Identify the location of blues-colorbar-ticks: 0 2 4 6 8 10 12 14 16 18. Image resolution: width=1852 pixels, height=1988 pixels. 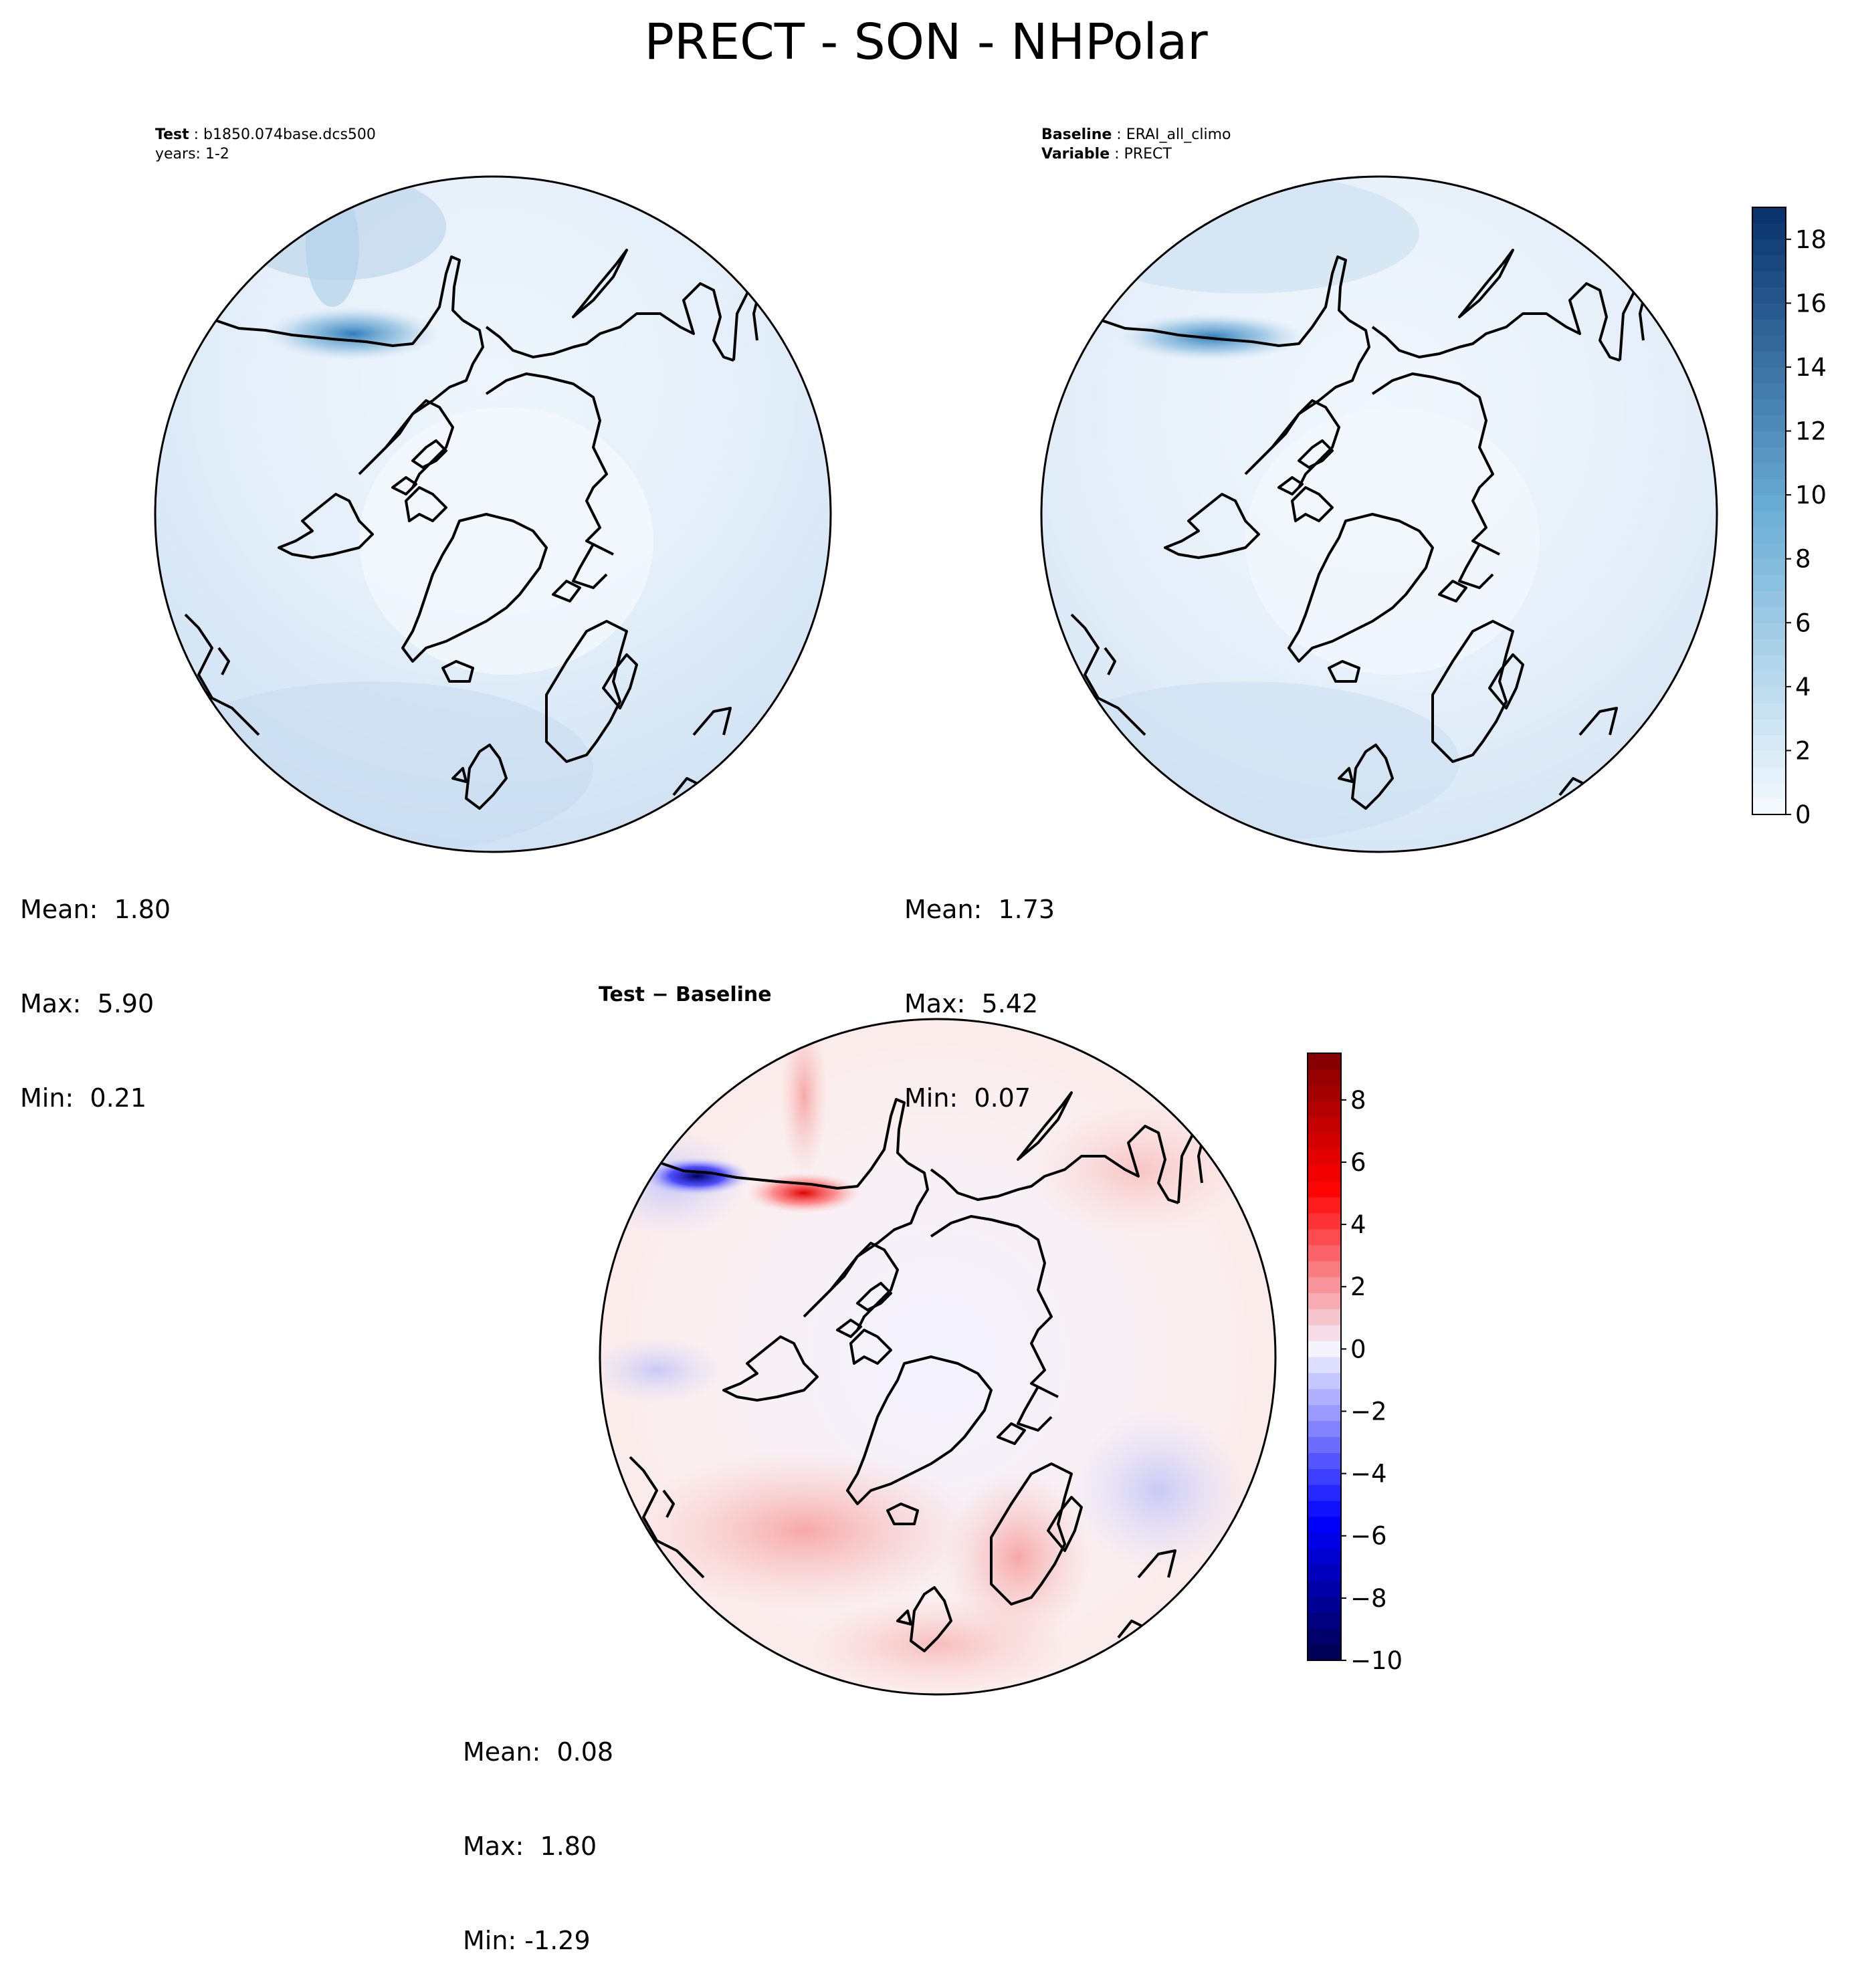
(1806, 527).